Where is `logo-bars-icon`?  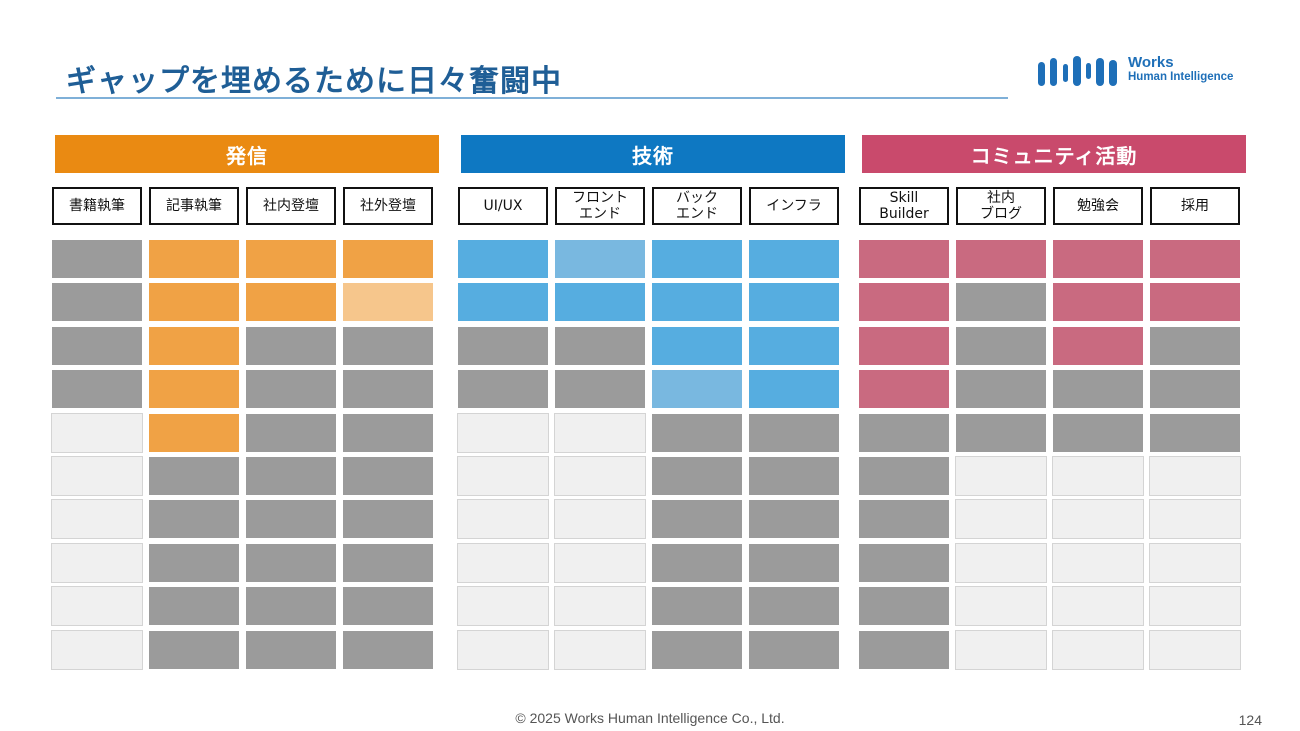 logo-bars-icon is located at coordinates (1077, 71).